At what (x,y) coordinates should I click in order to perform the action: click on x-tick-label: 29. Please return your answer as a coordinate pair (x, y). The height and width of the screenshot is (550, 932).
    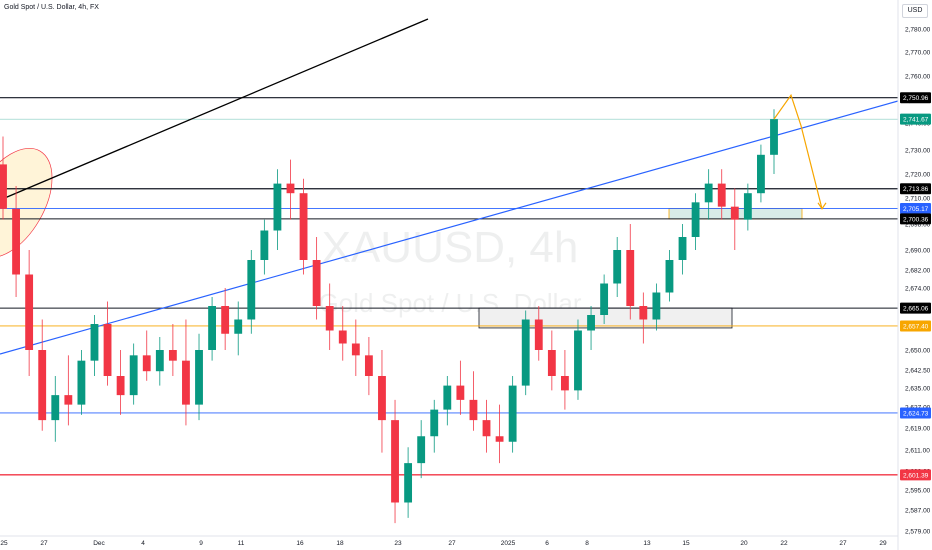
    Looking at the image, I should click on (883, 543).